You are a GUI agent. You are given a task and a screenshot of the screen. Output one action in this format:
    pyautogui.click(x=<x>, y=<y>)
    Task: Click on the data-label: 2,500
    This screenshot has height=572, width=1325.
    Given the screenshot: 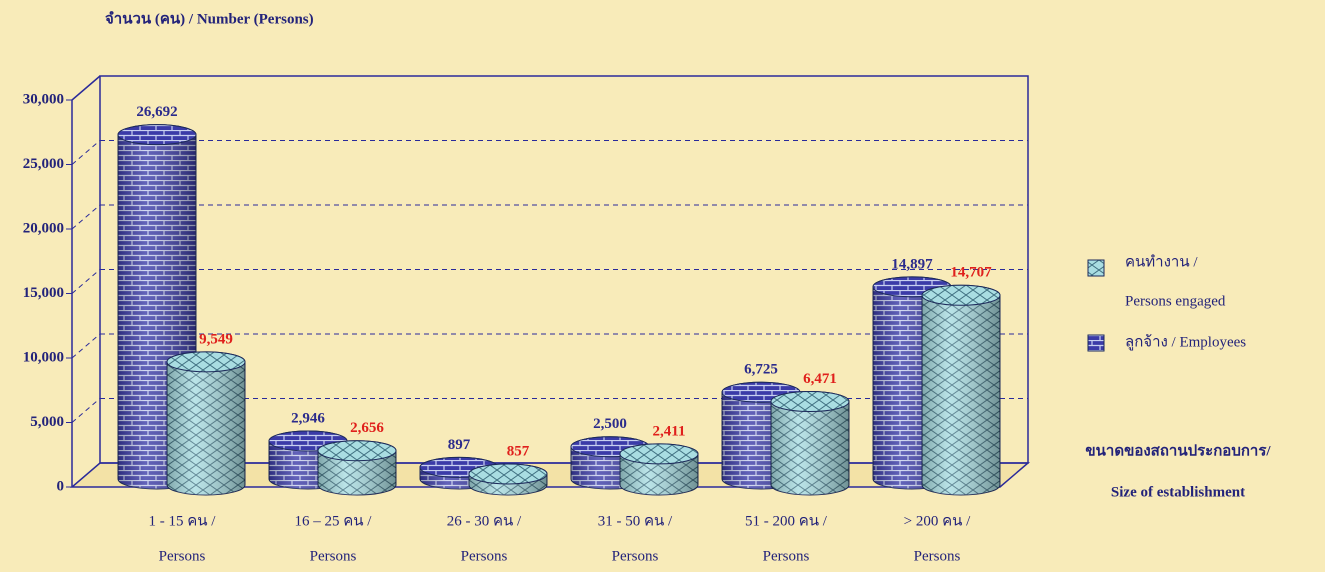 What is the action you would take?
    pyautogui.click(x=610, y=424)
    